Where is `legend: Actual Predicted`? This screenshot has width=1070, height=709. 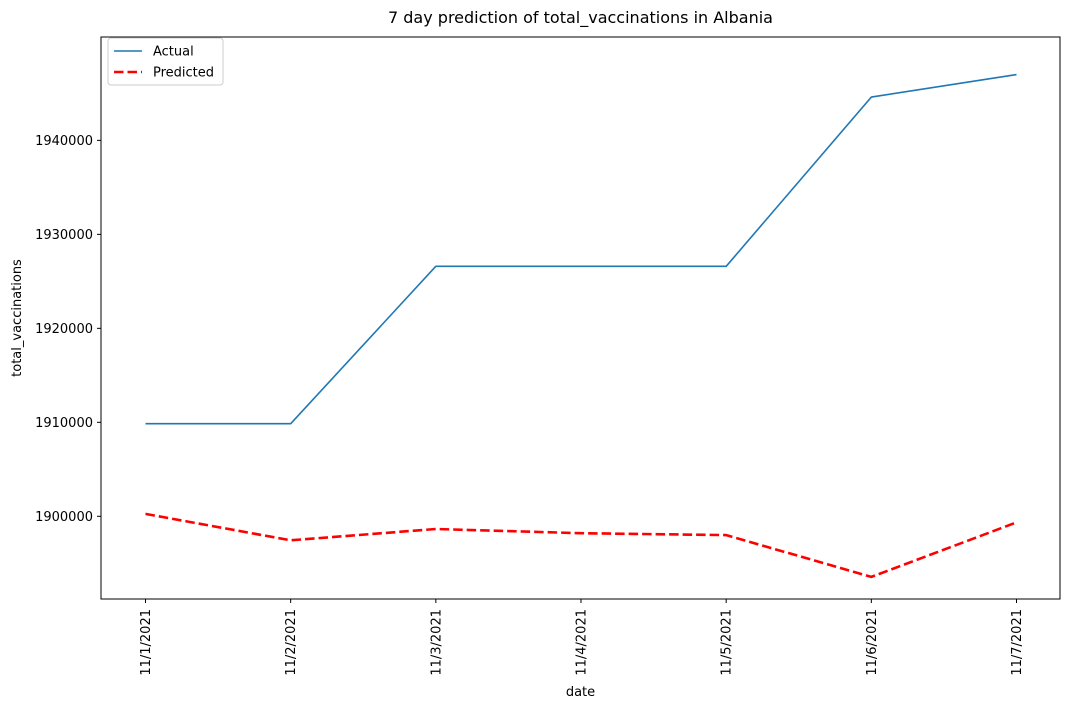
legend: Actual Predicted is located at coordinates (165, 61).